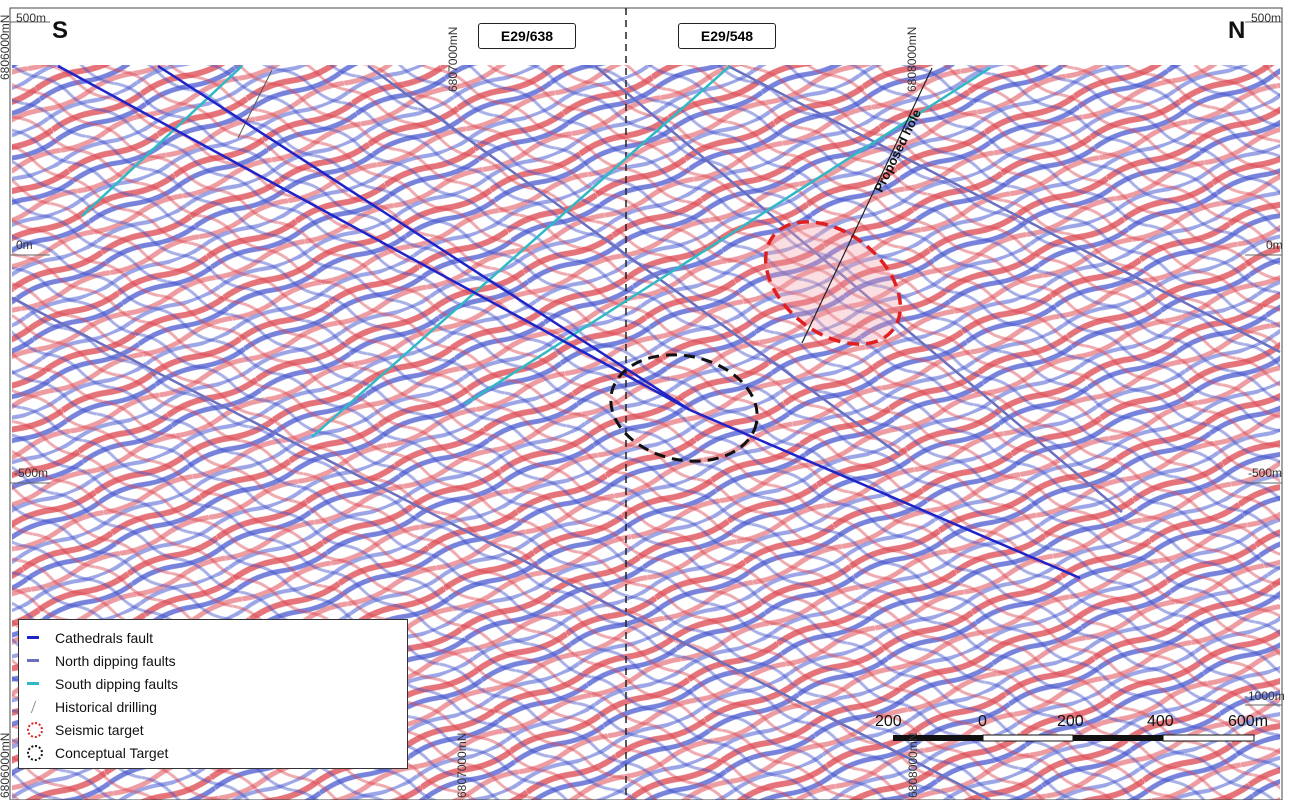  Describe the element at coordinates (453, 59) in the screenshot. I see `northing-label-top-left: 6807000mN` at that location.